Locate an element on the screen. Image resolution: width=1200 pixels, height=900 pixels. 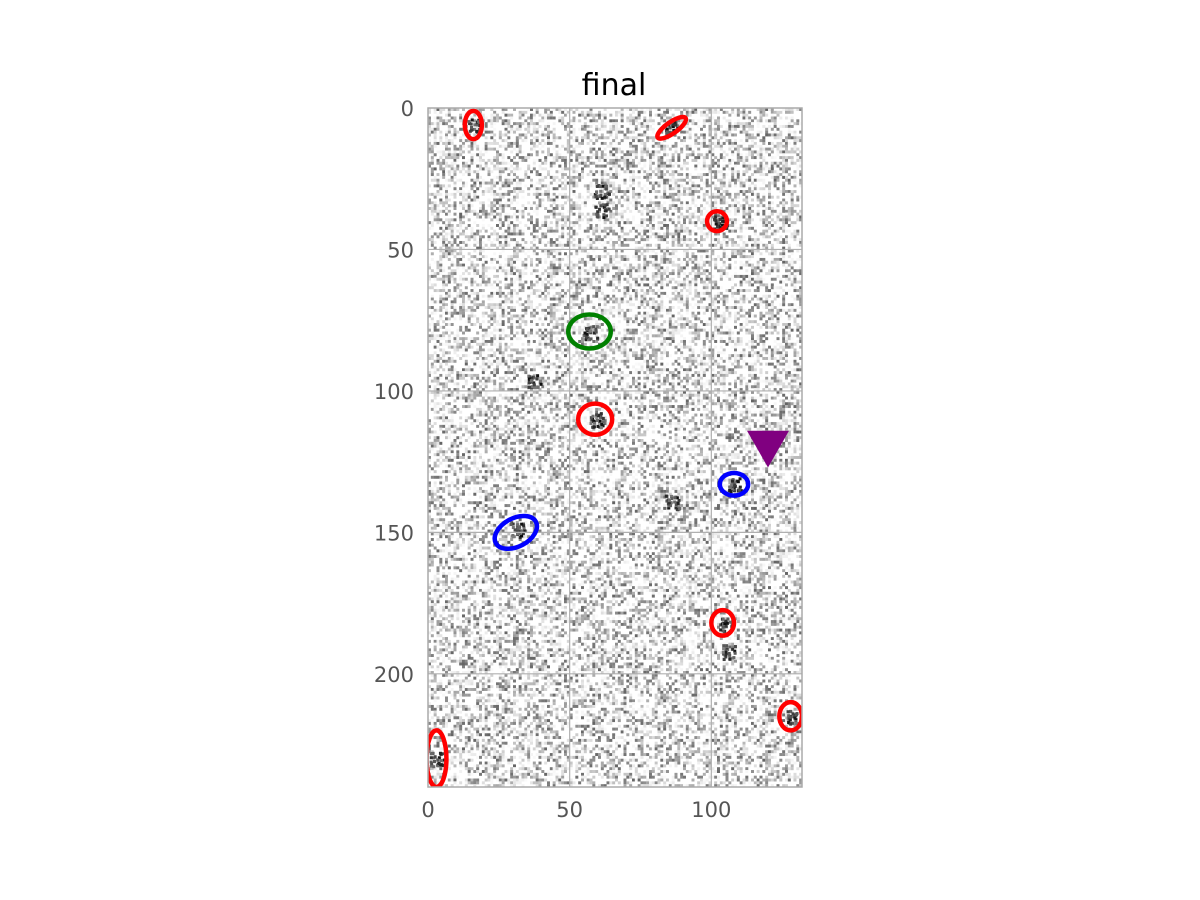
y-tick-label: 0 is located at coordinates (407, 109).